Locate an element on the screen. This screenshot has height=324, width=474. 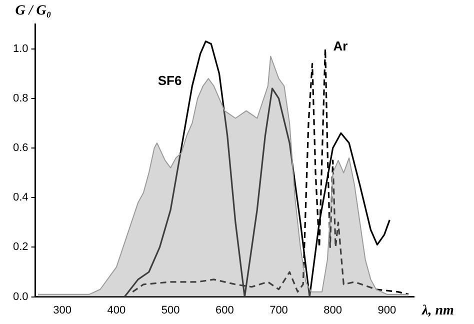
y-tick-label: 0.4 is located at coordinates (20, 198).